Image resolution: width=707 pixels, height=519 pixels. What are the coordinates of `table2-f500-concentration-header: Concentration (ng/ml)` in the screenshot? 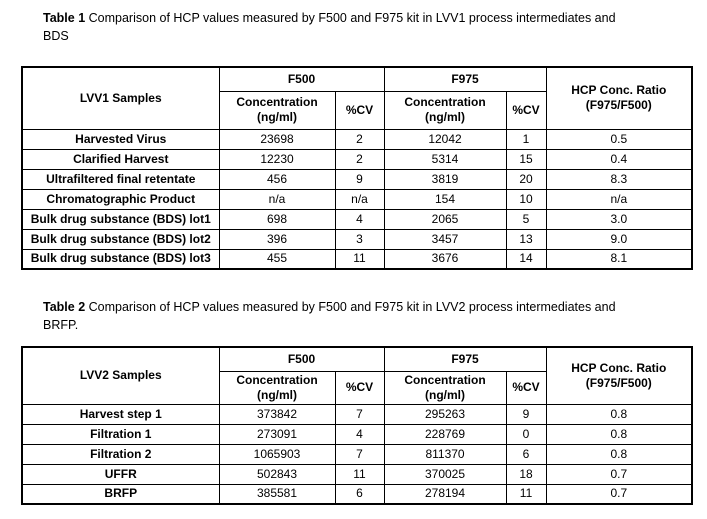 It's located at (277, 387).